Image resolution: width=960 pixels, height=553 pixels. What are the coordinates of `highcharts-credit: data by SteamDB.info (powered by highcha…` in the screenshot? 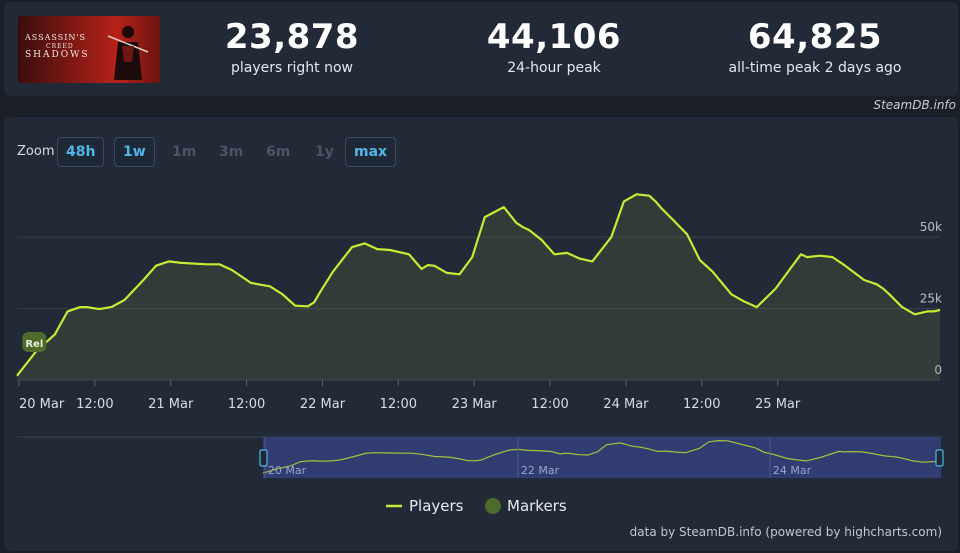 It's located at (785, 532).